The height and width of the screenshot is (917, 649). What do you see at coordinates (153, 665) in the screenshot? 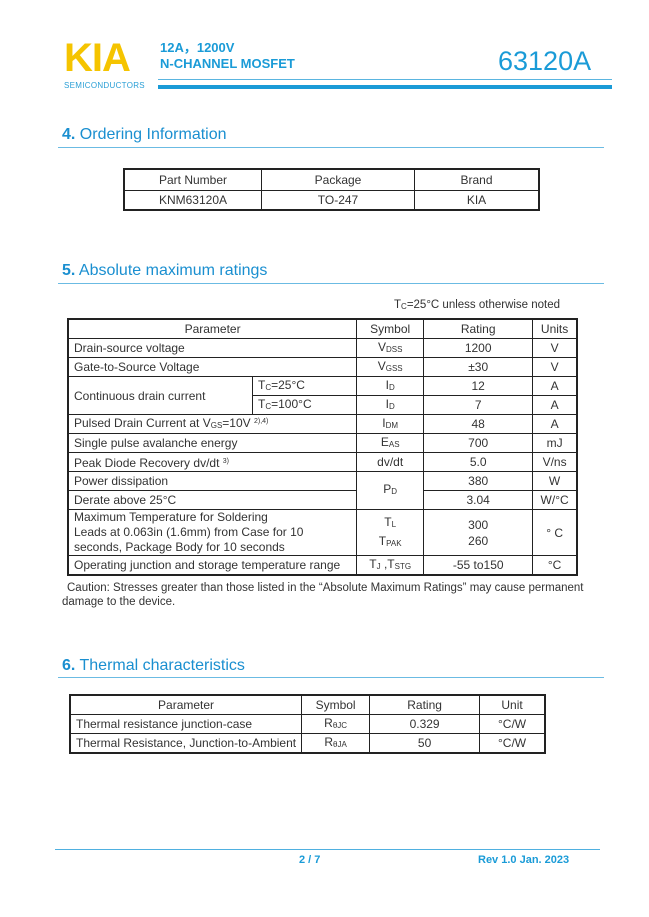
I see `section-heading-thermal: 6. Thermal characteristics` at bounding box center [153, 665].